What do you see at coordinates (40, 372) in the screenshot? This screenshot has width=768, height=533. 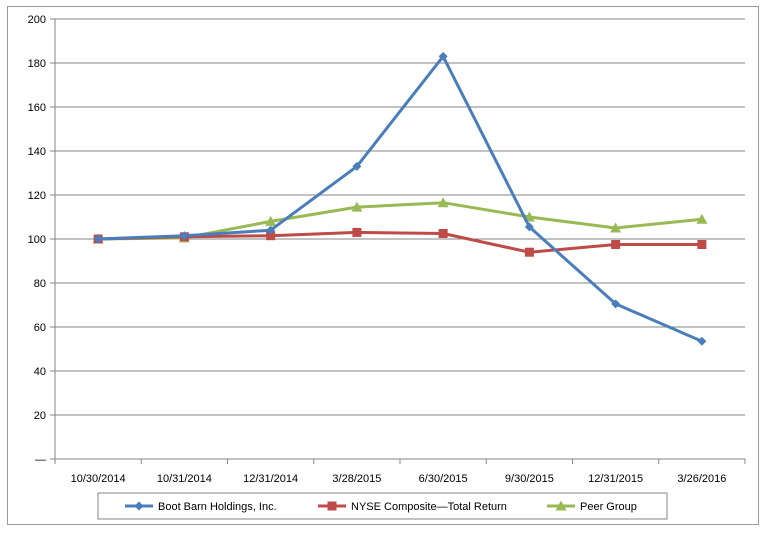 I see `y-tick-label: 40` at bounding box center [40, 372].